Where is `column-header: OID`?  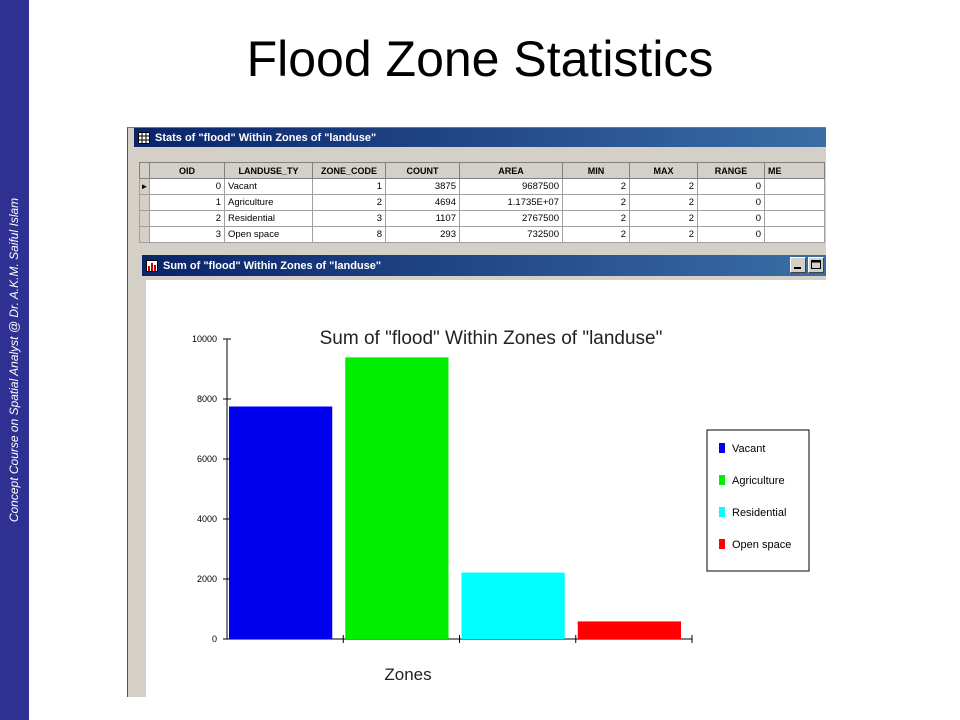
column-header: OID is located at coordinates (187, 170).